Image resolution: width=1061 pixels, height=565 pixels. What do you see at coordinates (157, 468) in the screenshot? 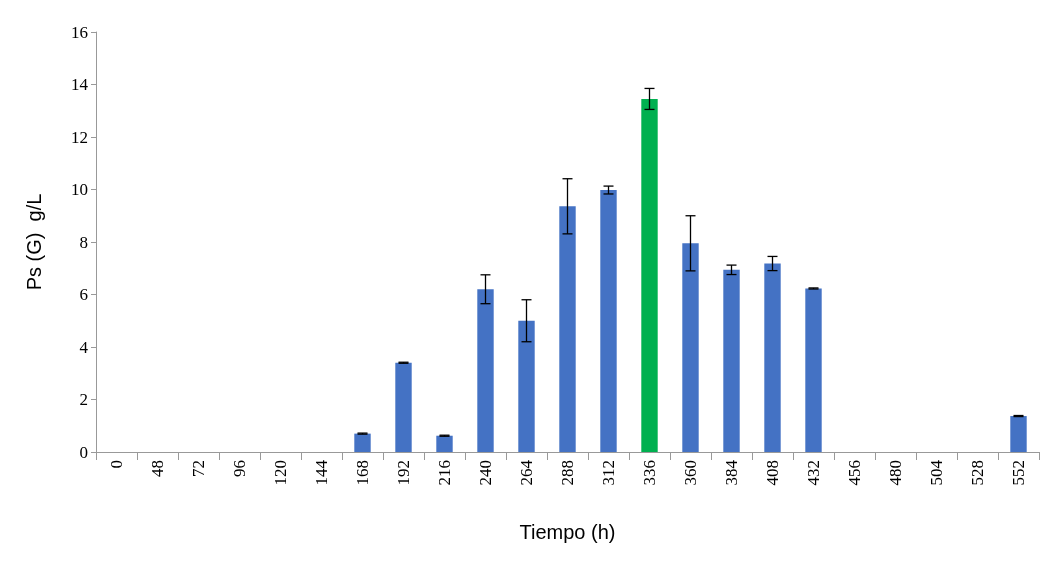
I see `x-tick-label: 48` at bounding box center [157, 468].